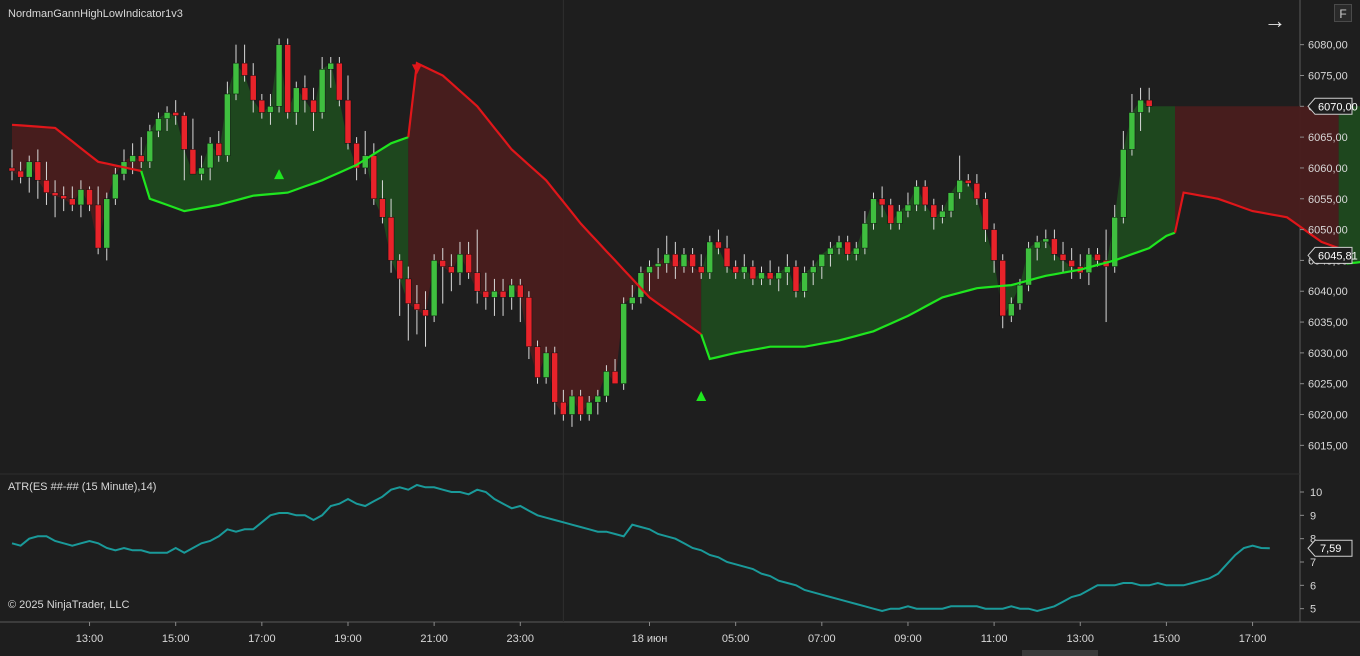 The width and height of the screenshot is (1360, 656). Describe the element at coordinates (1328, 323) in the screenshot. I see `price-tick-label: 6035,00` at that location.